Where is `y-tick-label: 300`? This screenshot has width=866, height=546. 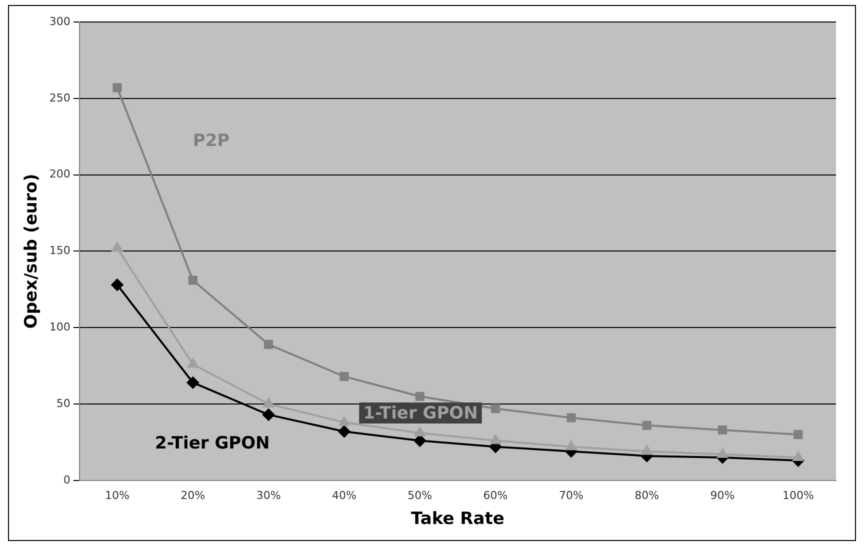
y-tick-label: 300 is located at coordinates (59, 21).